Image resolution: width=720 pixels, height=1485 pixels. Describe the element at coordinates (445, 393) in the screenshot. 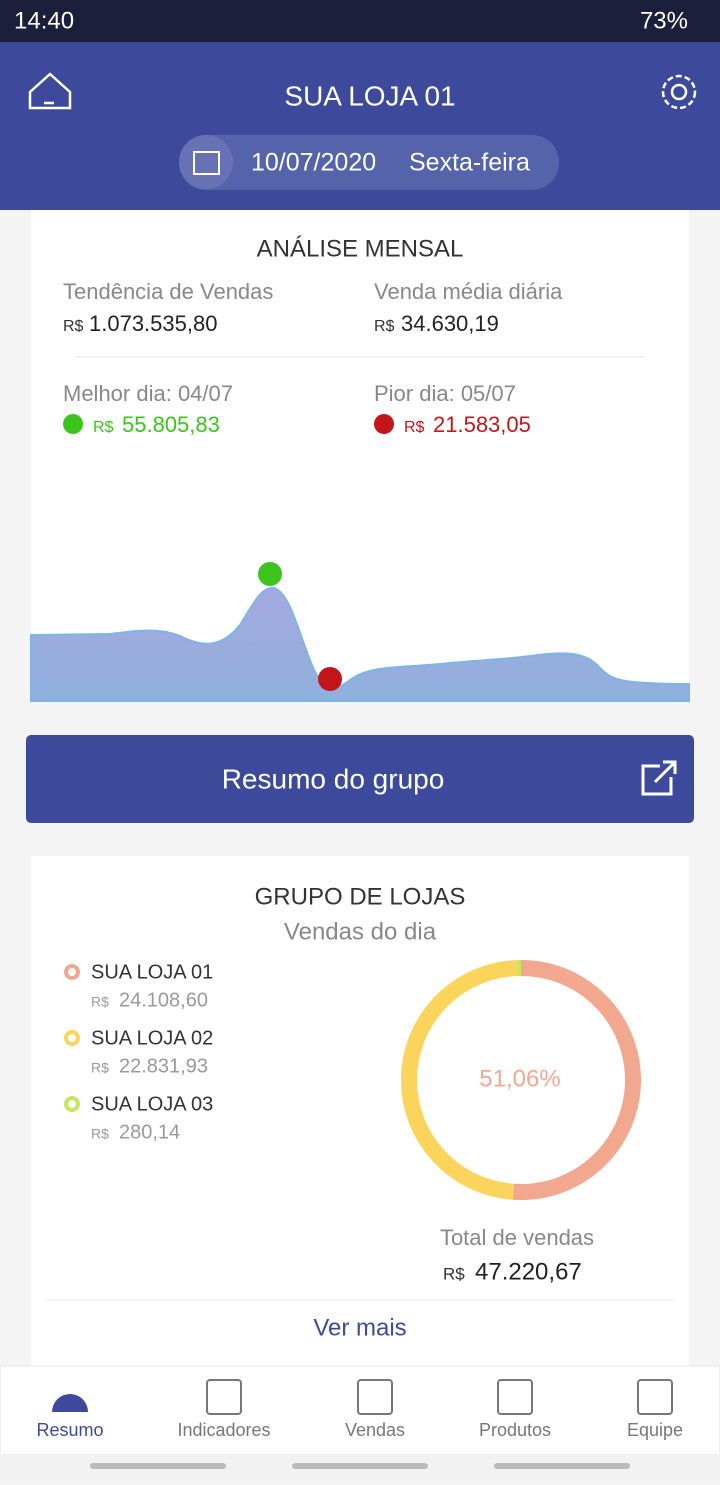

I see `worst-label: Pior dia: 05/07` at that location.